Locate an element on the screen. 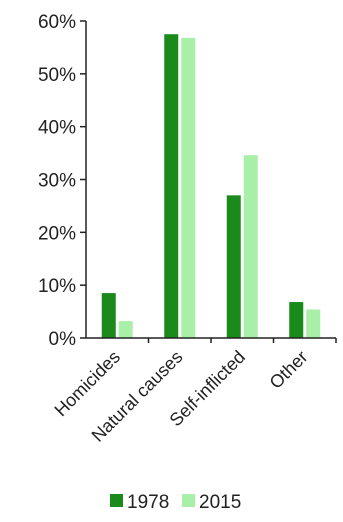  legend-label: 1978 is located at coordinates (148, 502).